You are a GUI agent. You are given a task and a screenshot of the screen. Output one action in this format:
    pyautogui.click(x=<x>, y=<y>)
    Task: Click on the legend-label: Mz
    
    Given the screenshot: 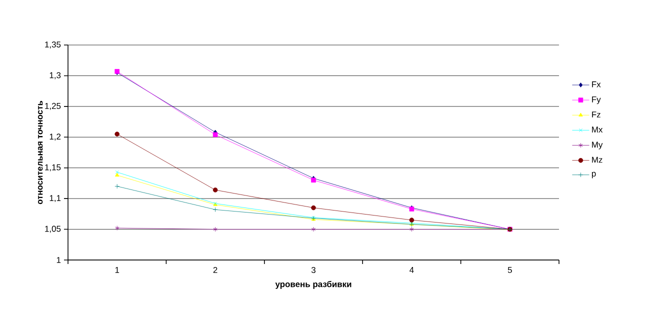 What is the action you would take?
    pyautogui.click(x=597, y=159)
    